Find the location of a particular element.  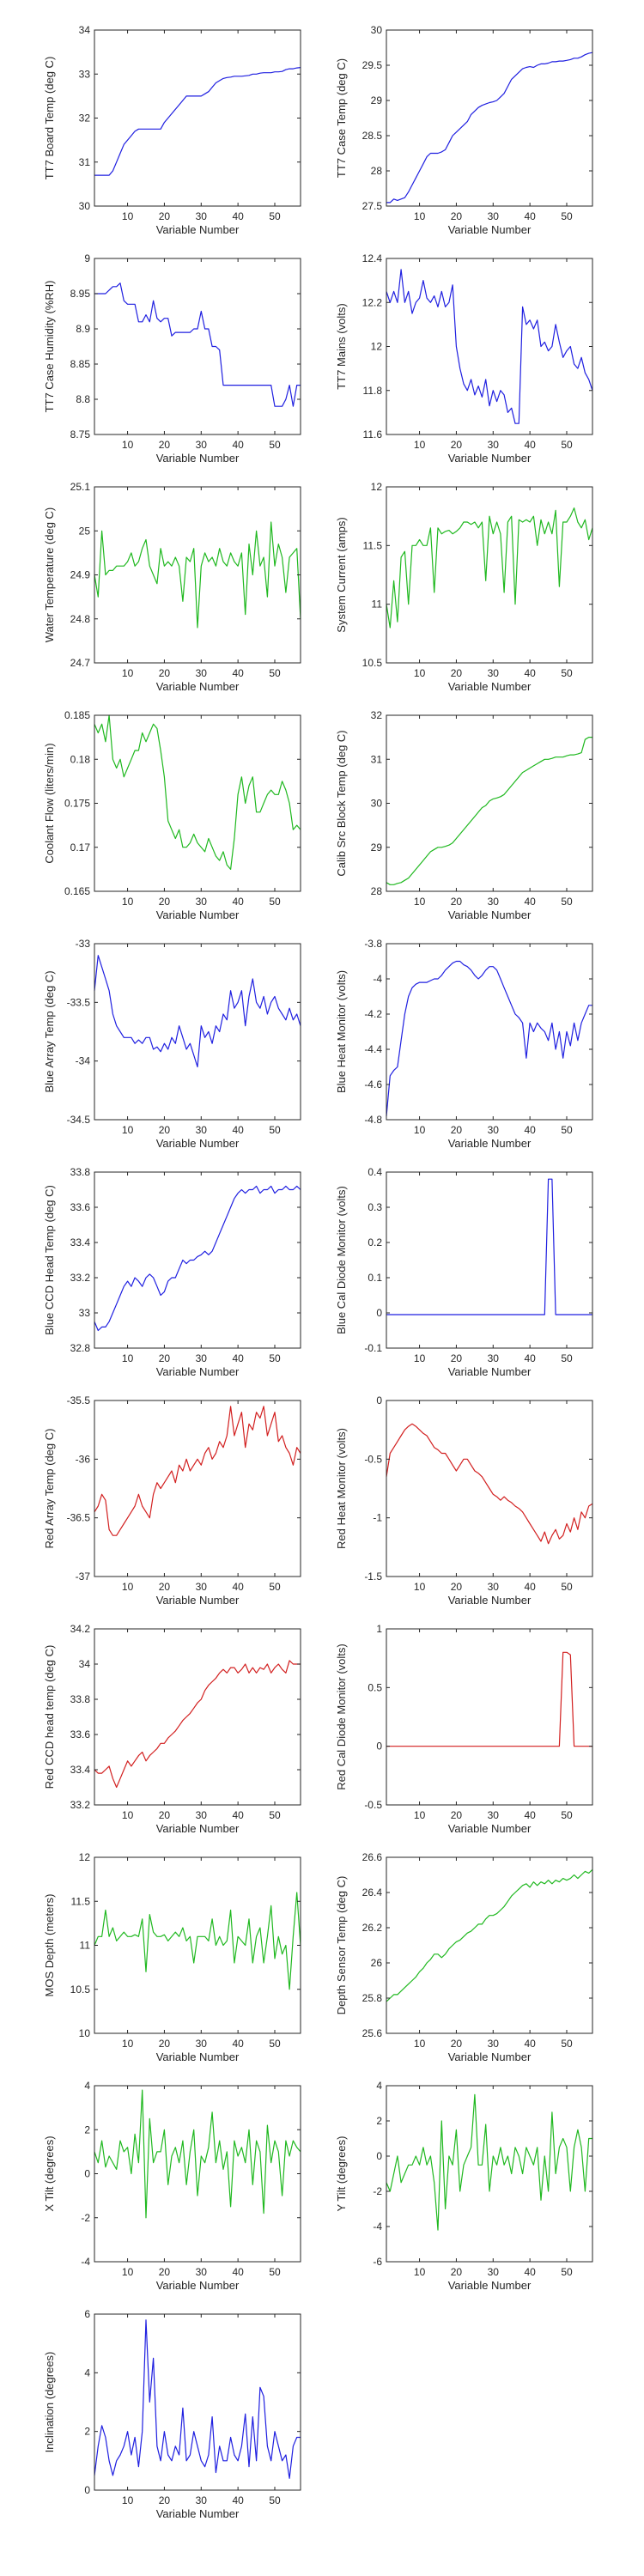

y-tick-label: 31 is located at coordinates (377, 759).